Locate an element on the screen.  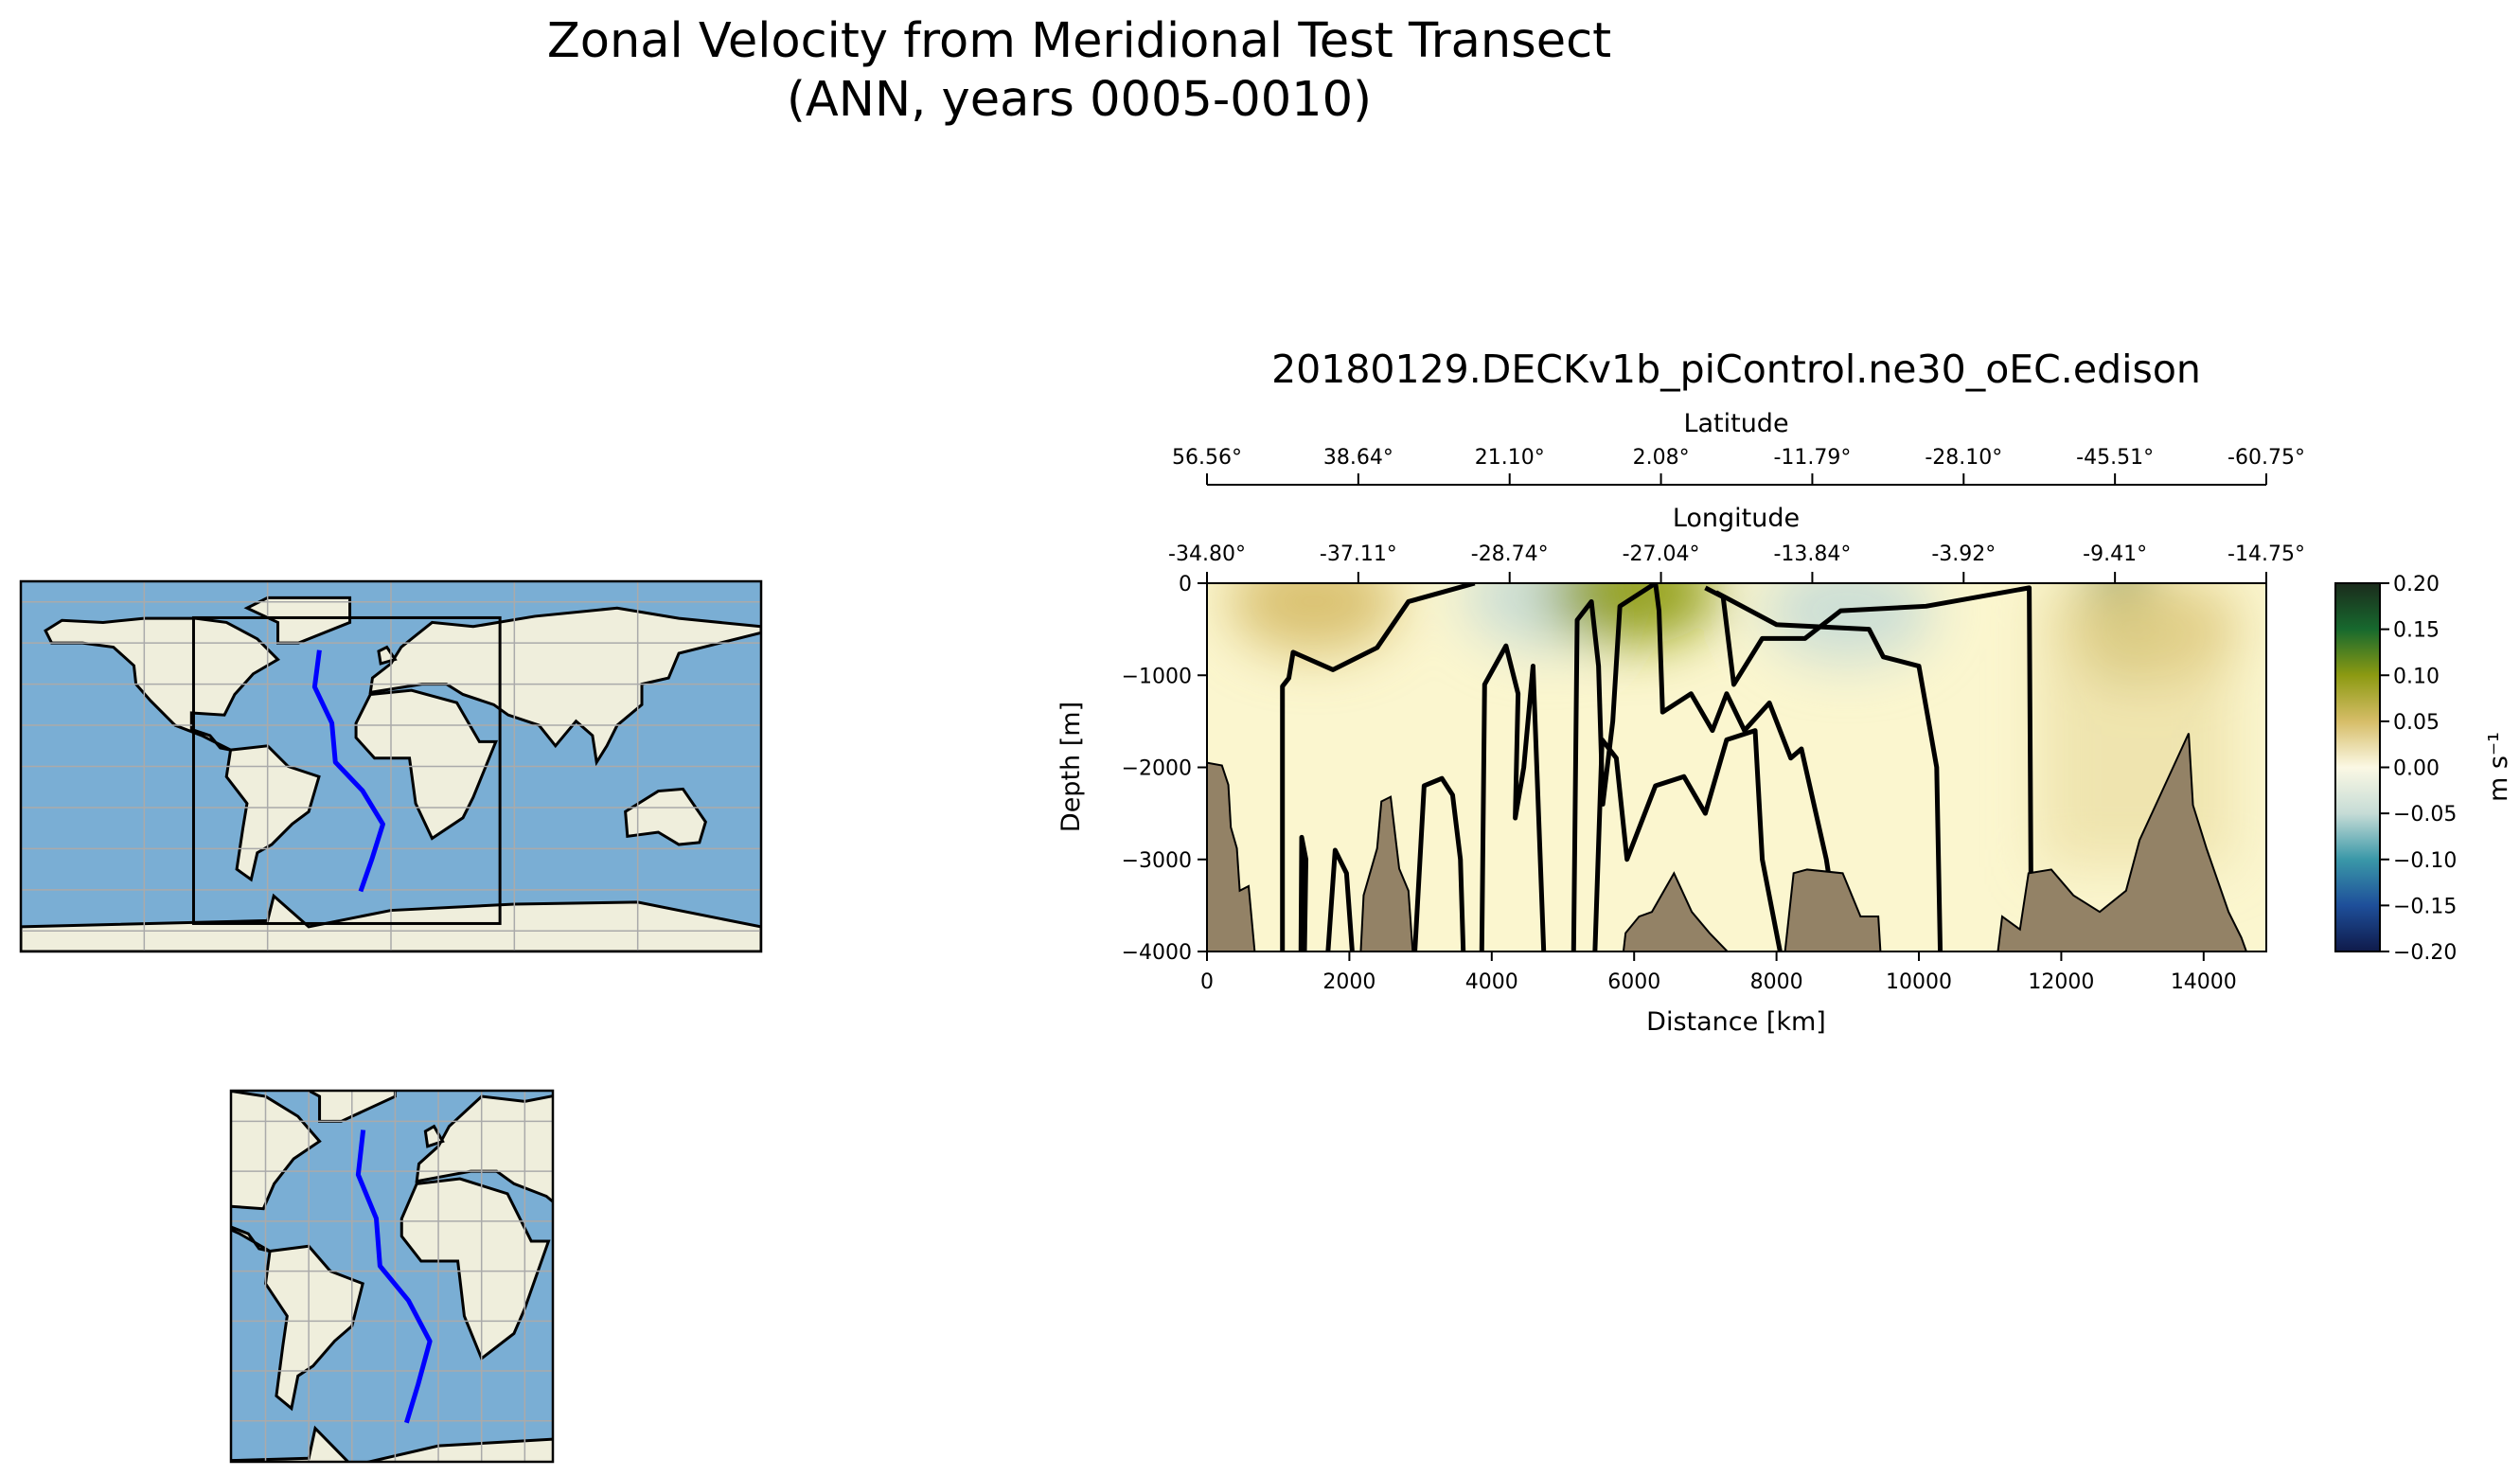
colorbar-tick-label: 0.05 is located at coordinates (2416, 723).